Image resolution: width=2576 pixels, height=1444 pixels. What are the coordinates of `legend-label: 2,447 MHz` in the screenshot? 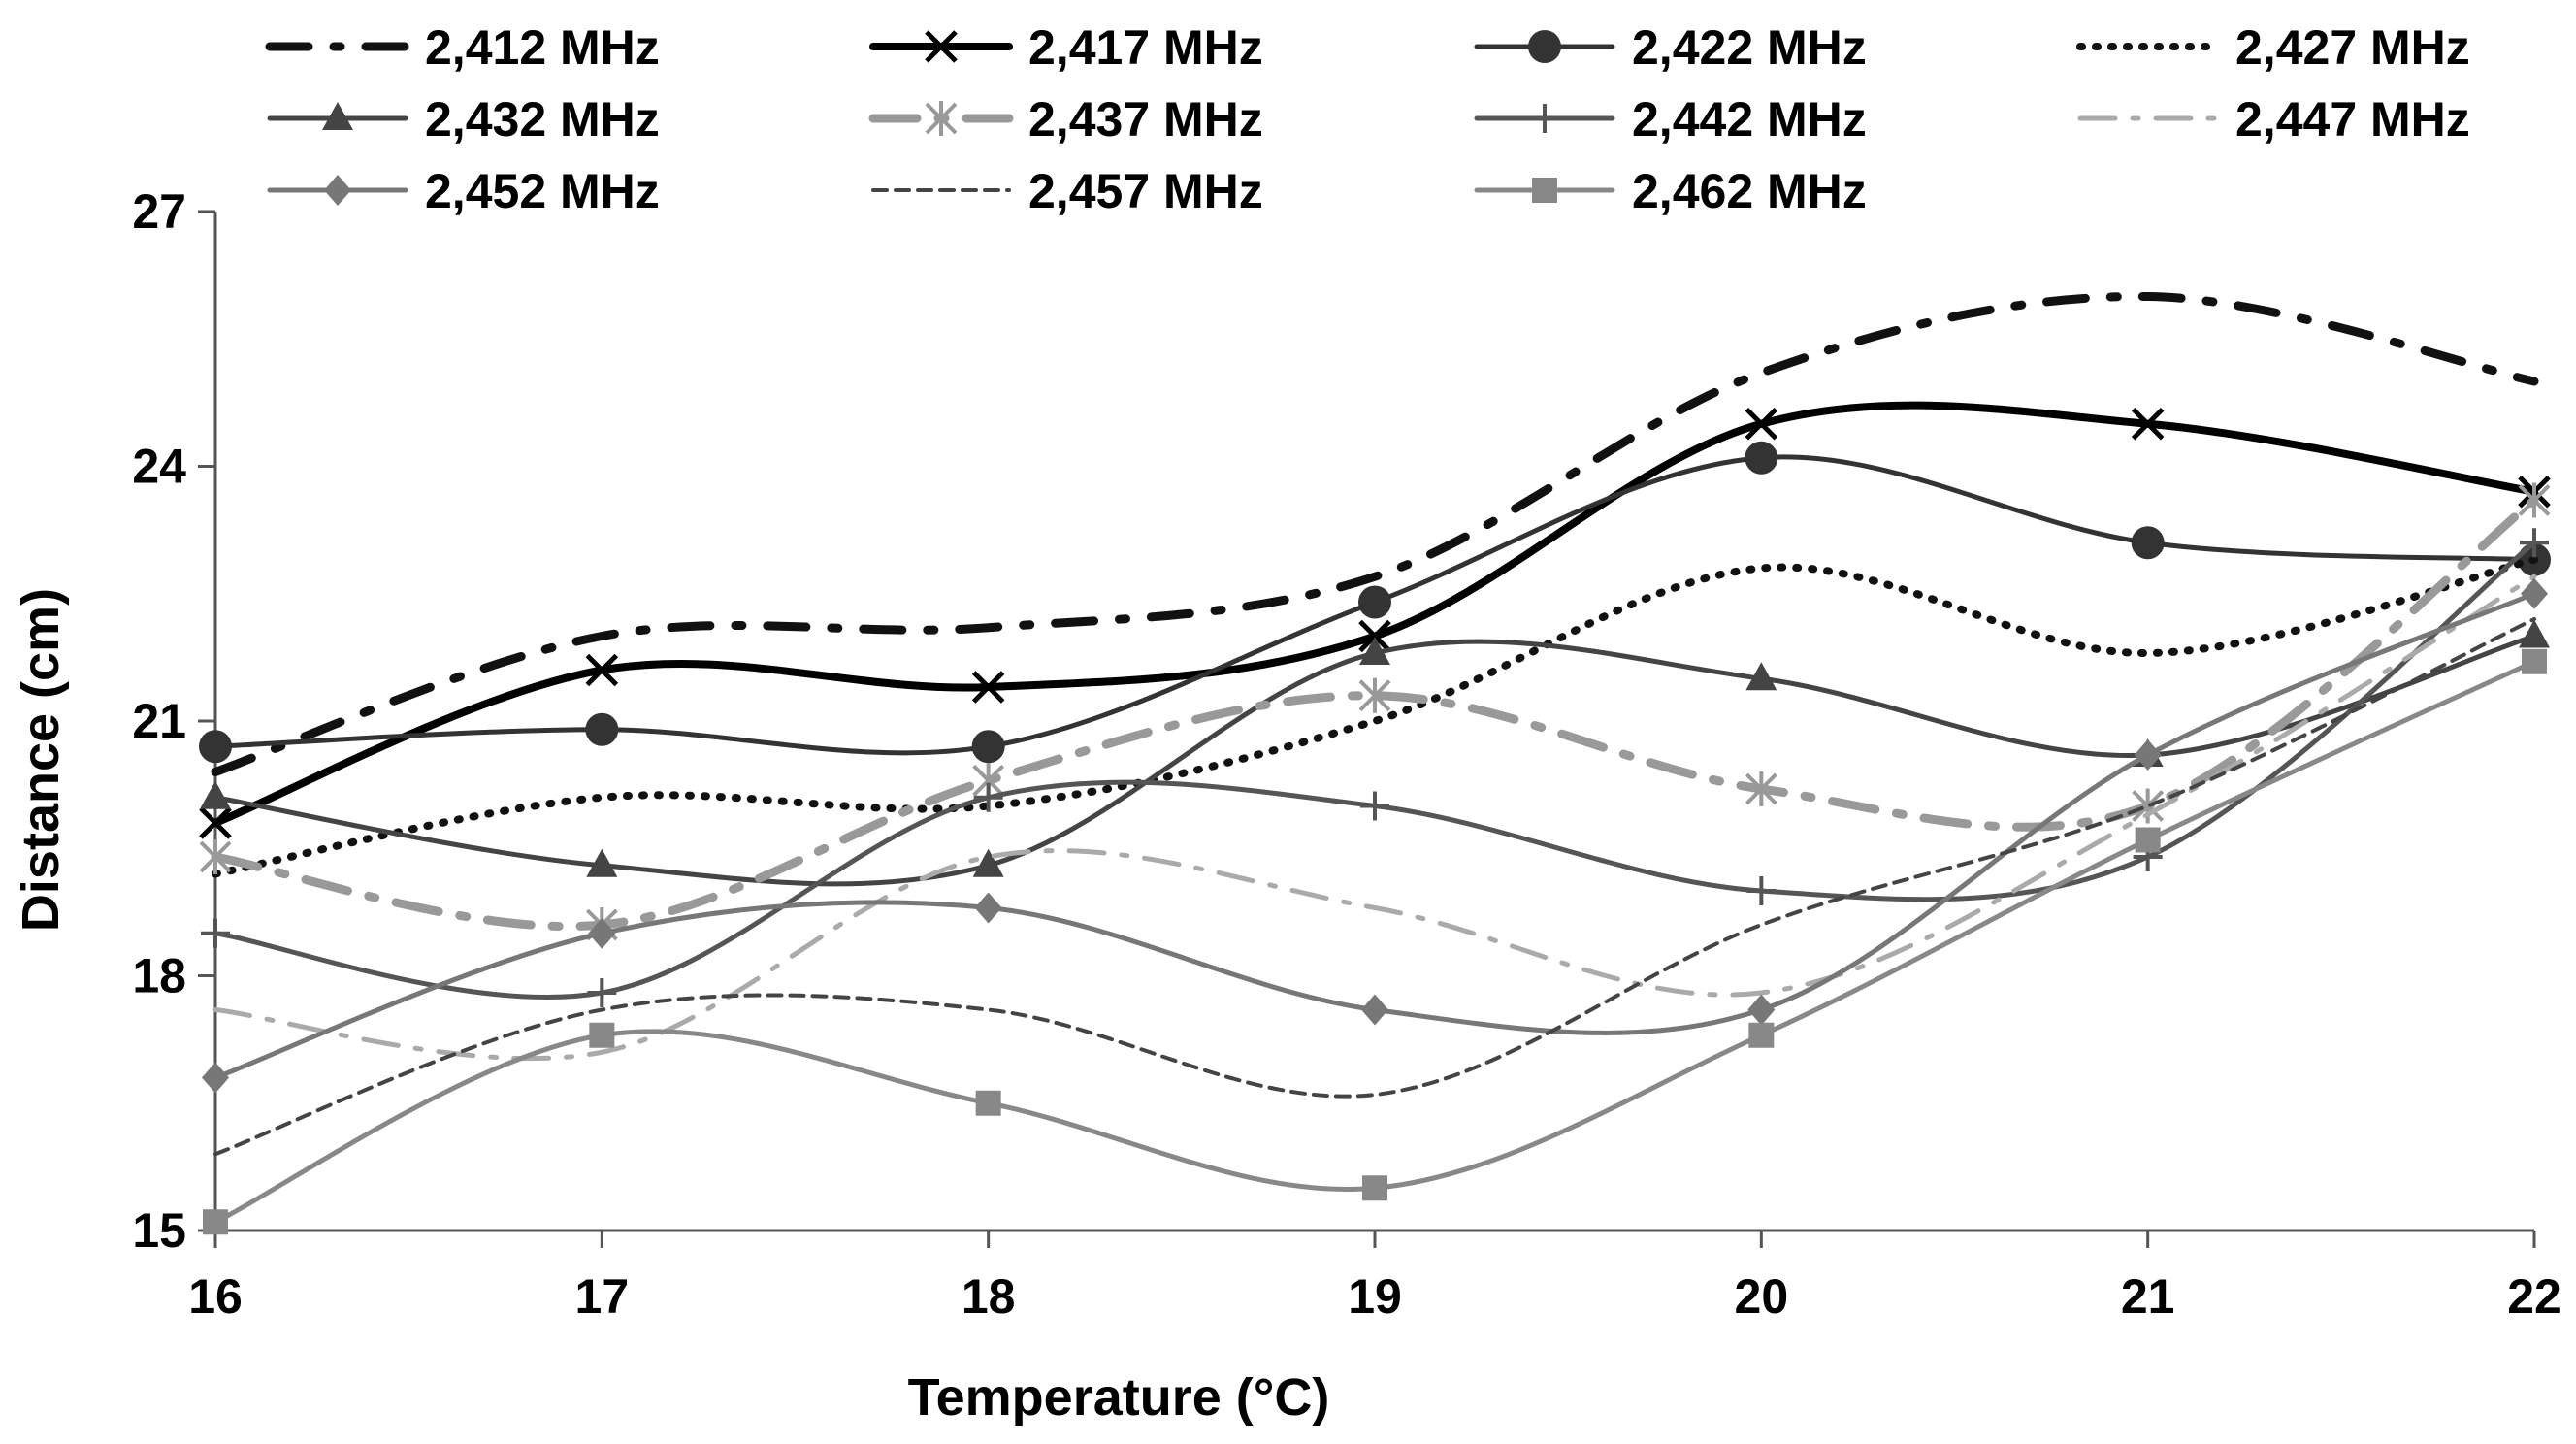 It's located at (2353, 119).